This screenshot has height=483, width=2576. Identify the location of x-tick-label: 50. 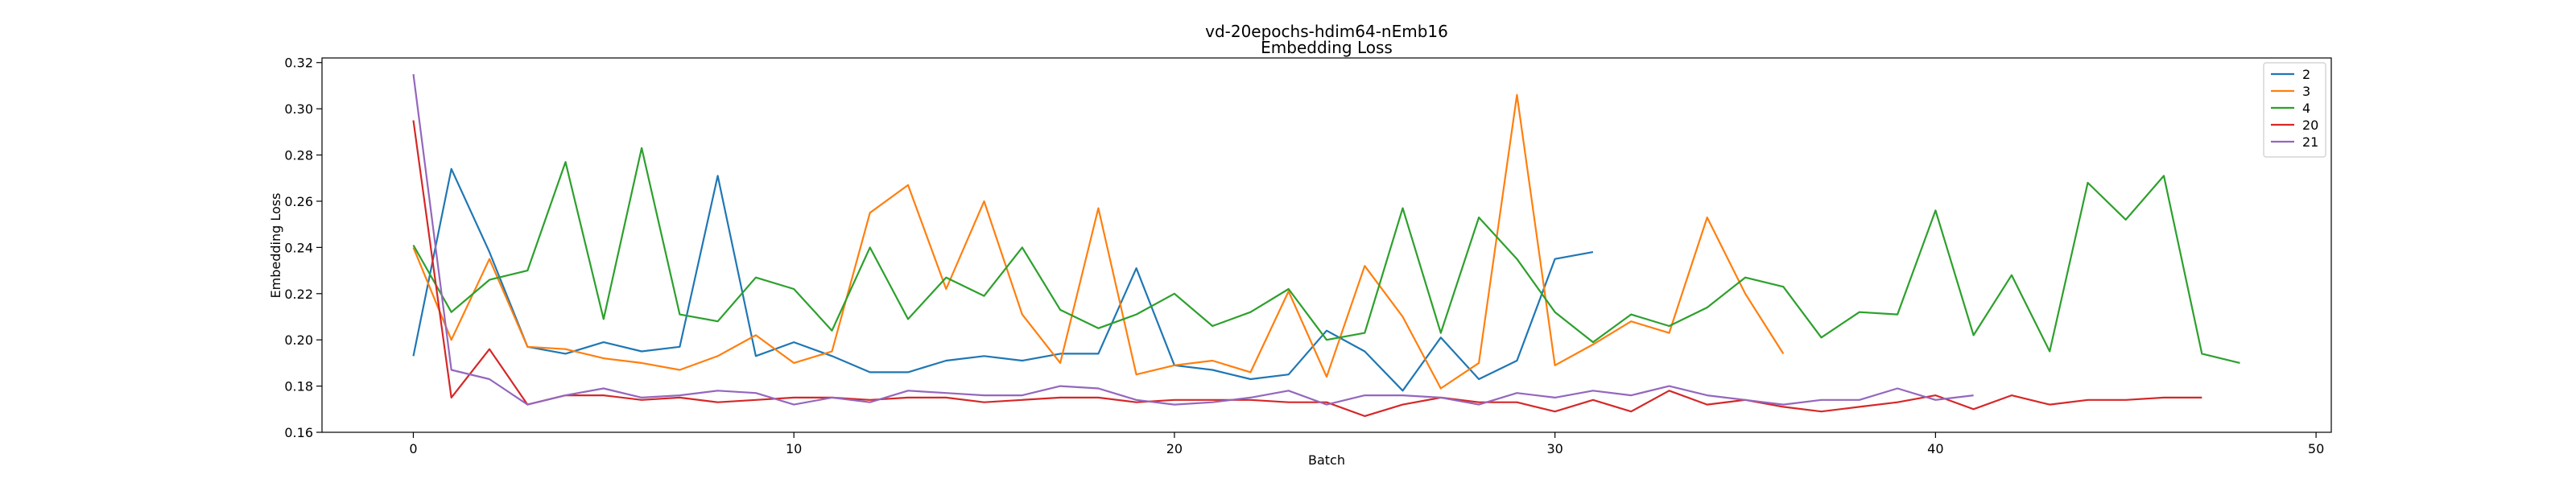
(2316, 448).